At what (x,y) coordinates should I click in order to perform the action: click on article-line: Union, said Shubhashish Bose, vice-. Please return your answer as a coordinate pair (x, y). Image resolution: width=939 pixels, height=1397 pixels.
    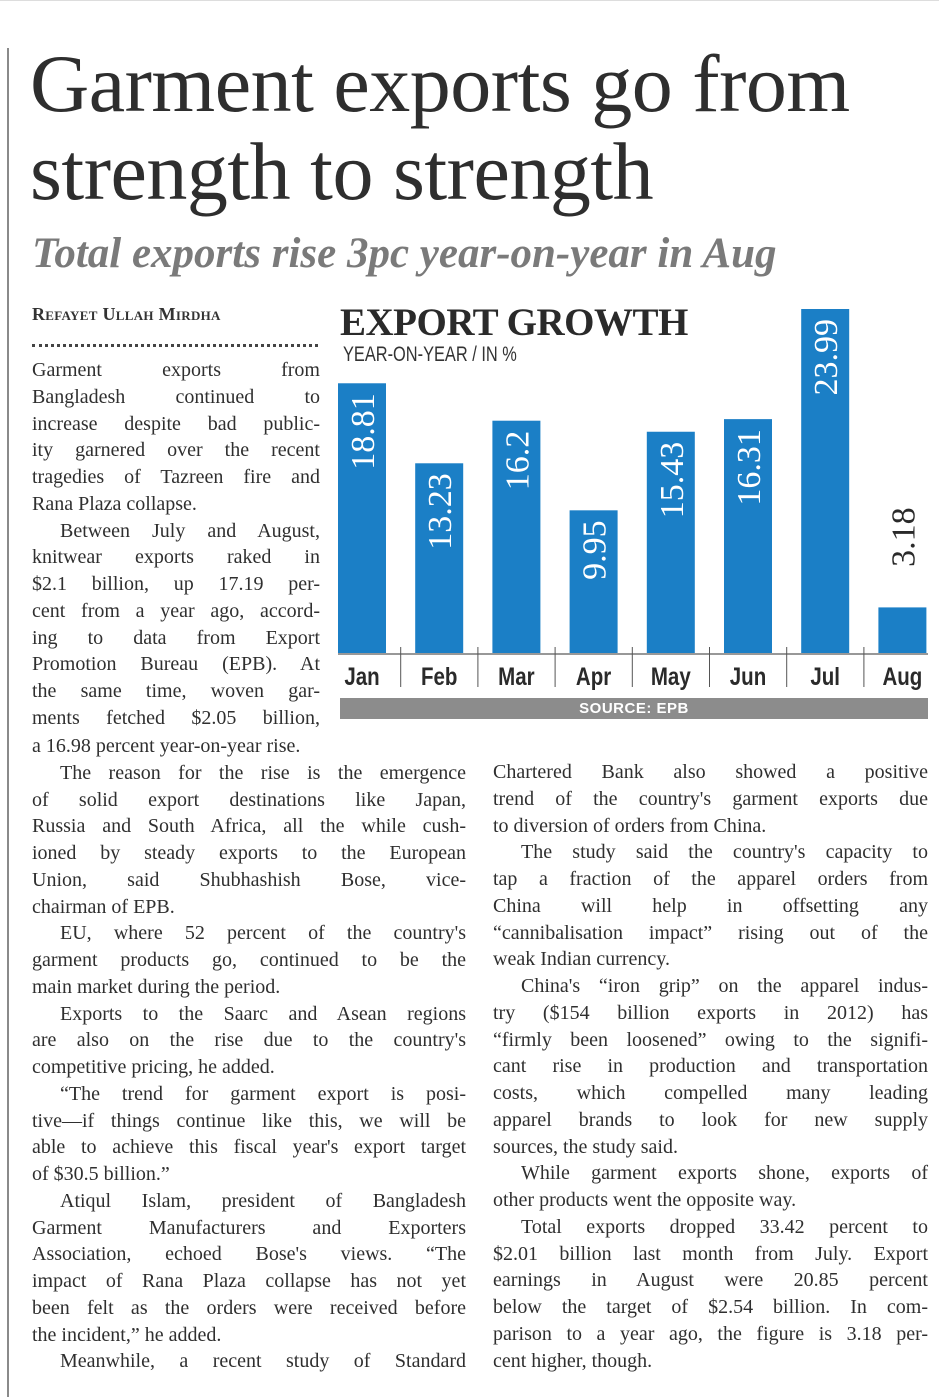
    Looking at the image, I should click on (249, 879).